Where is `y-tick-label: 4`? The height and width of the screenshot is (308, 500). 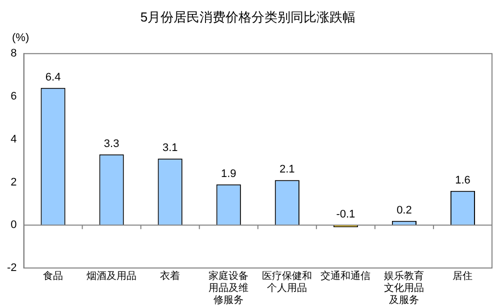 y-tick-label: 4 is located at coordinates (13, 139).